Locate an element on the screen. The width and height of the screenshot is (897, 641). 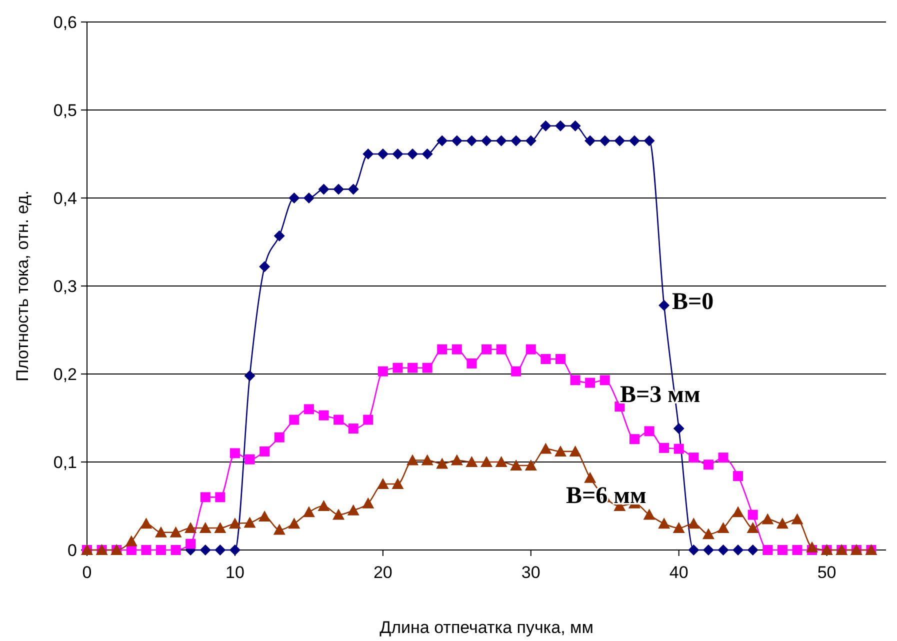
x-tick-label: 30 is located at coordinates (530, 572).